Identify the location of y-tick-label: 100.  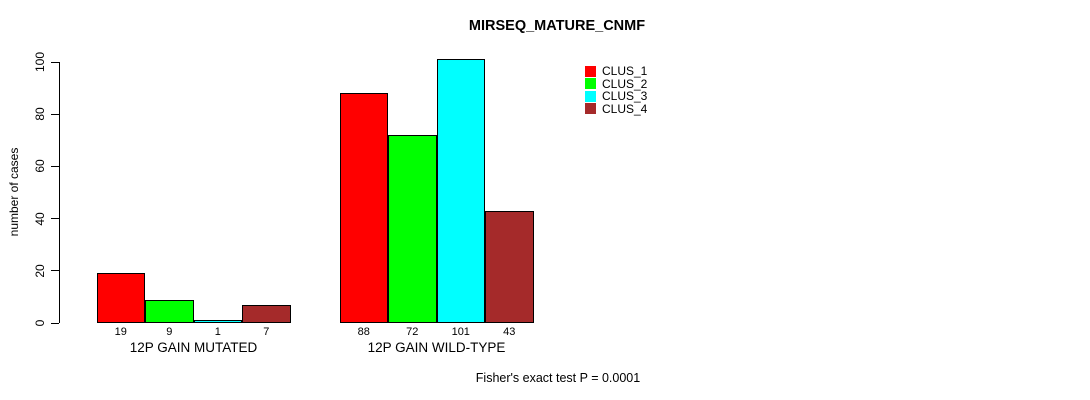
(40, 62).